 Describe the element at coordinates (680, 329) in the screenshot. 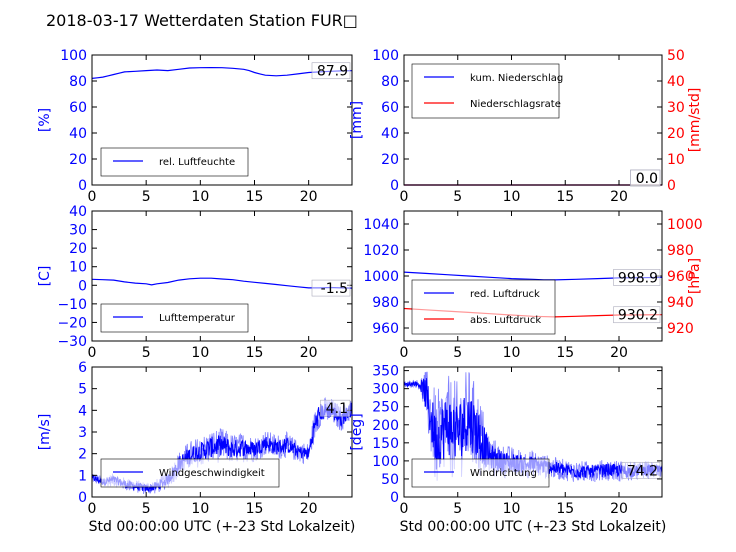

I see `y2-tick-label: 920` at that location.